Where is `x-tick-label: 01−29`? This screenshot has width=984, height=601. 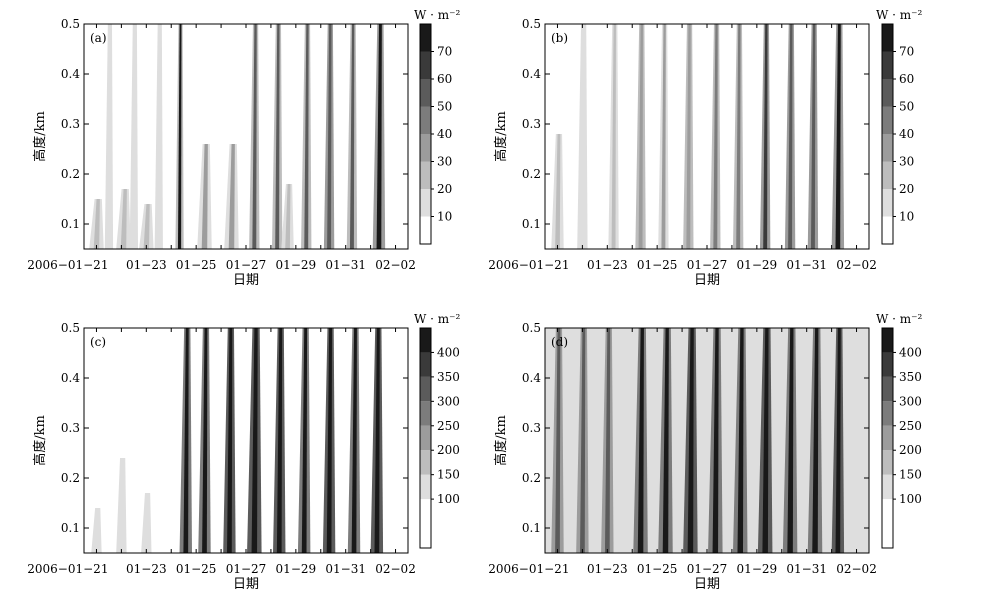 x-tick-label: 01−29 is located at coordinates (296, 265).